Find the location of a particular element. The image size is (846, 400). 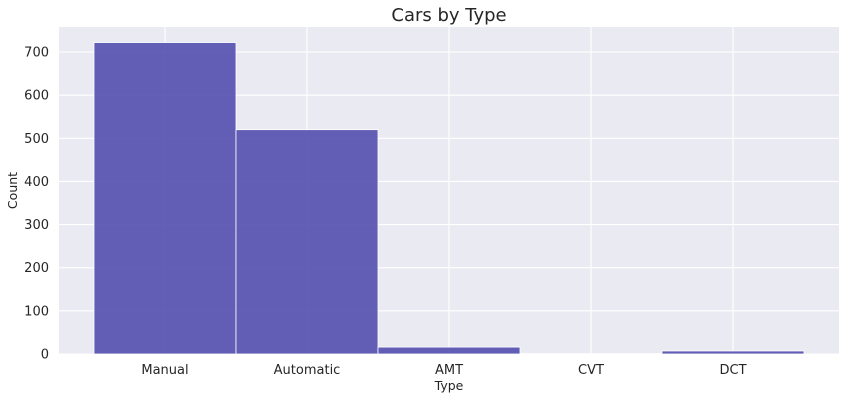

y-tick-label: 0 is located at coordinates (45, 355).